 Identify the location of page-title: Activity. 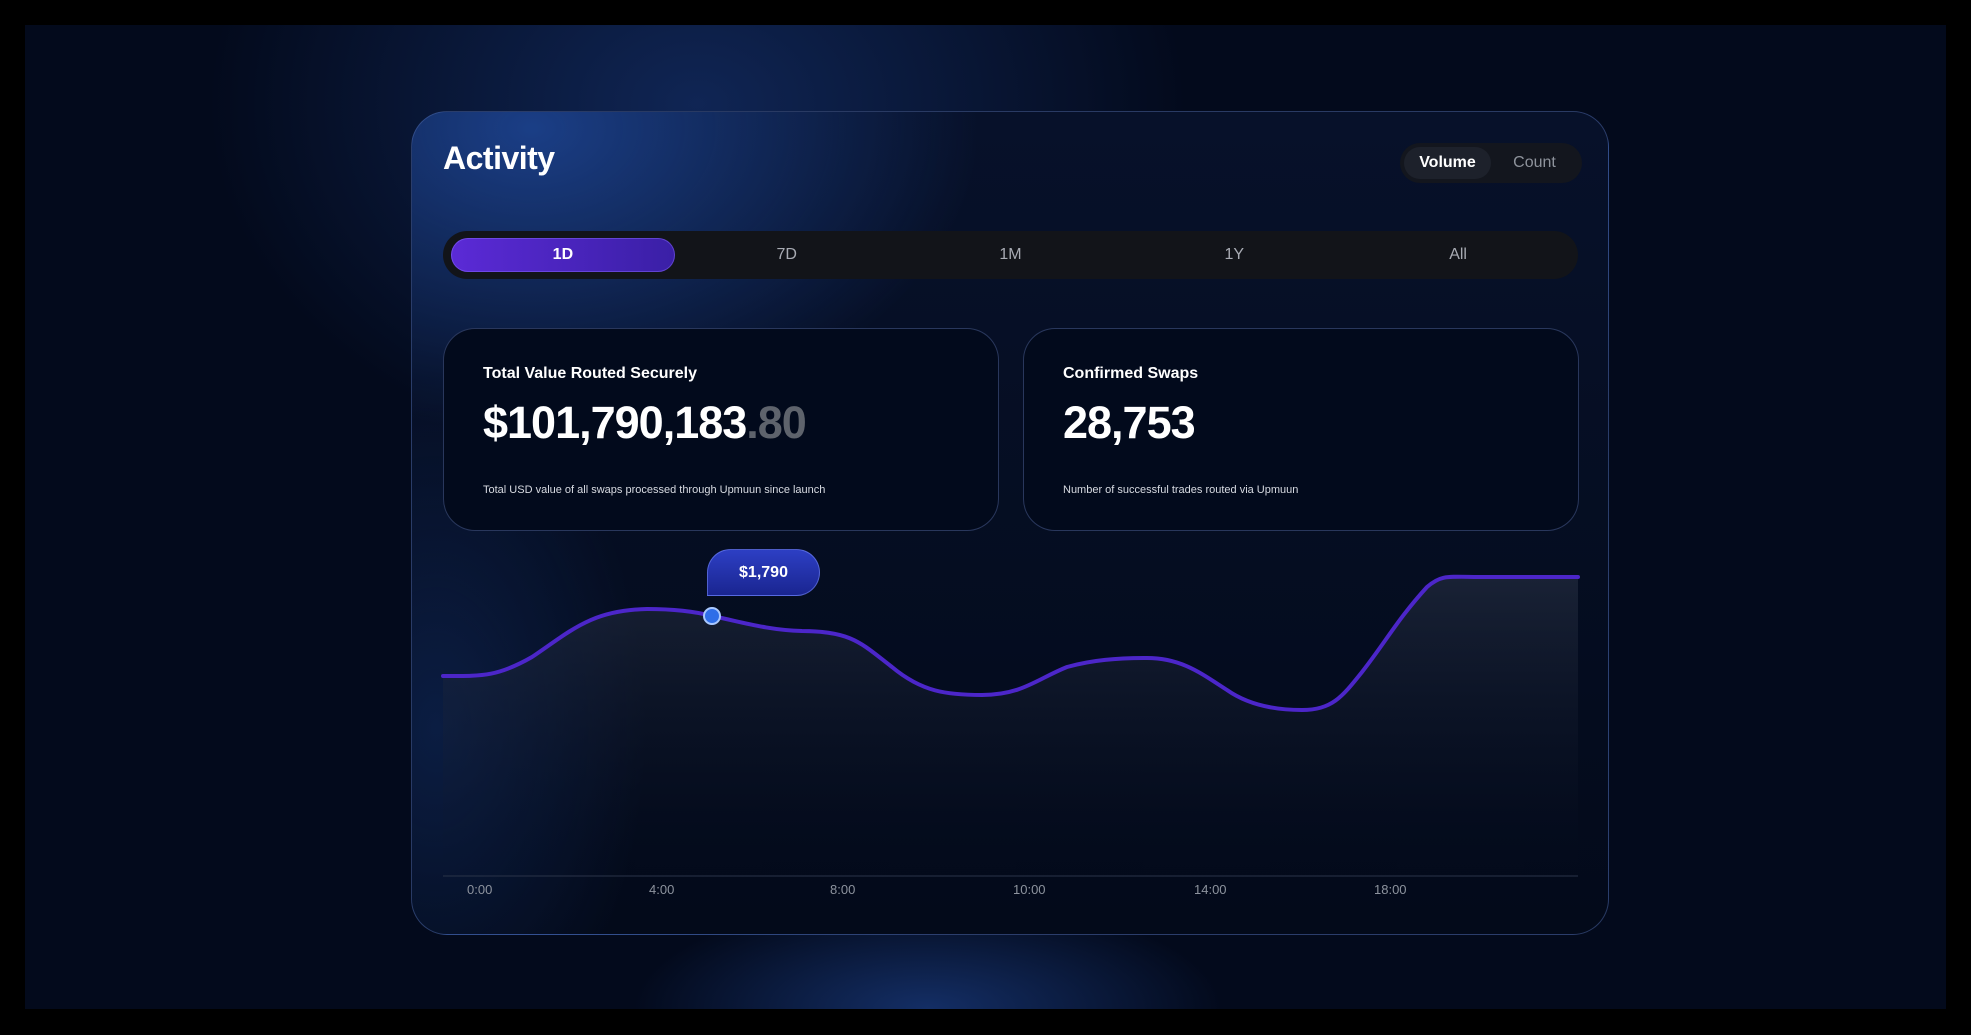
(499, 158).